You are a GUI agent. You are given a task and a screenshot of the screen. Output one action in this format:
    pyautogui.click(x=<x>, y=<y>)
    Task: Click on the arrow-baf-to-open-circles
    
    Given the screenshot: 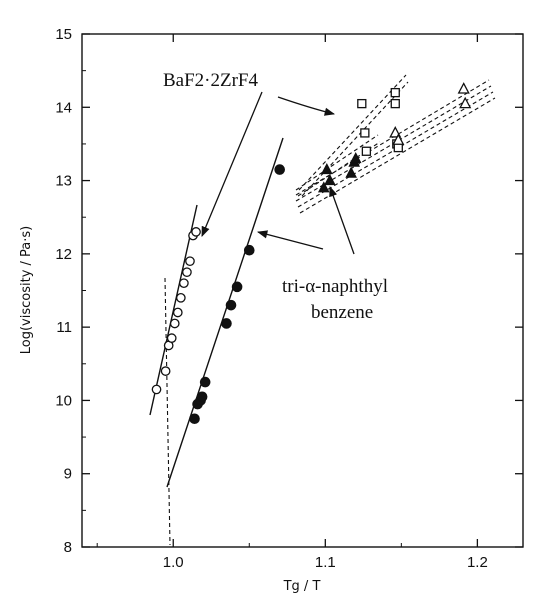 What is the action you would take?
    pyautogui.click(x=232, y=164)
    